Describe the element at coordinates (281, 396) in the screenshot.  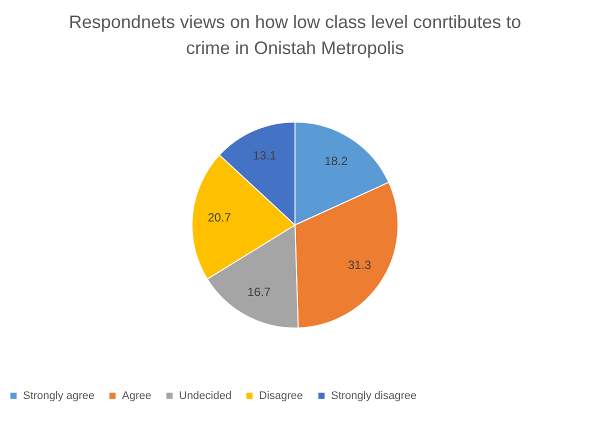
I see `legend-label: Disagree` at that location.